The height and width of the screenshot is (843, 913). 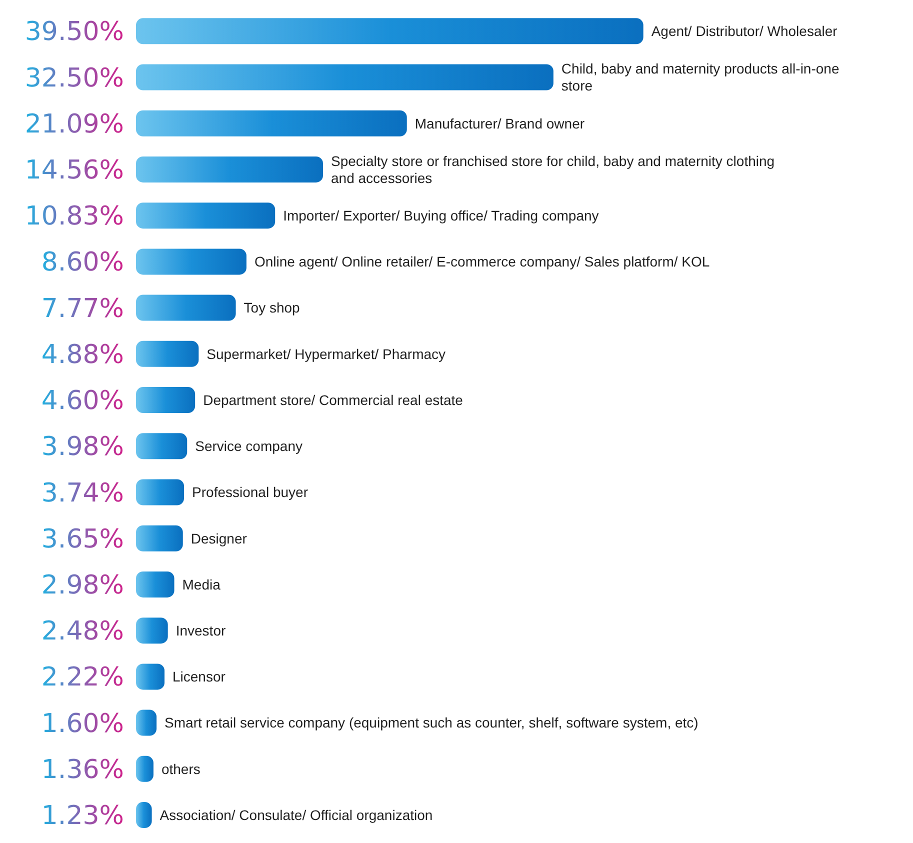 I want to click on y-tick-label: Supermarket/ Hypermarket/ Pharmacy, so click(x=326, y=354).